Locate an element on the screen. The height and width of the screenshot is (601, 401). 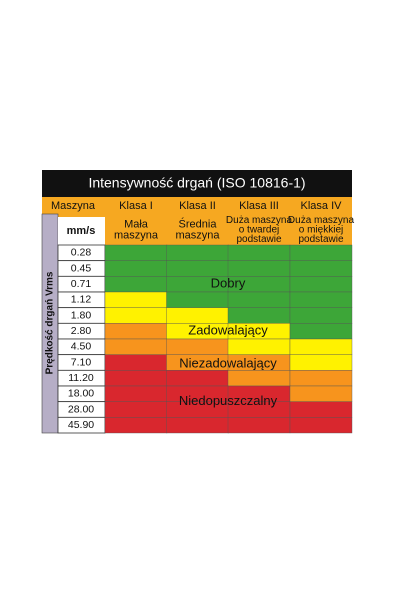
zone-label: Niedopuszczalny is located at coordinates (228, 400).